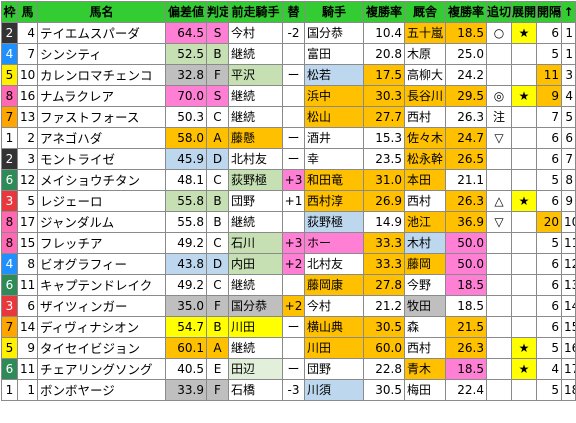 The image size is (576, 423). What do you see at coordinates (334, 117) in the screenshot?
I see `jockey-cell: 松山` at bounding box center [334, 117].